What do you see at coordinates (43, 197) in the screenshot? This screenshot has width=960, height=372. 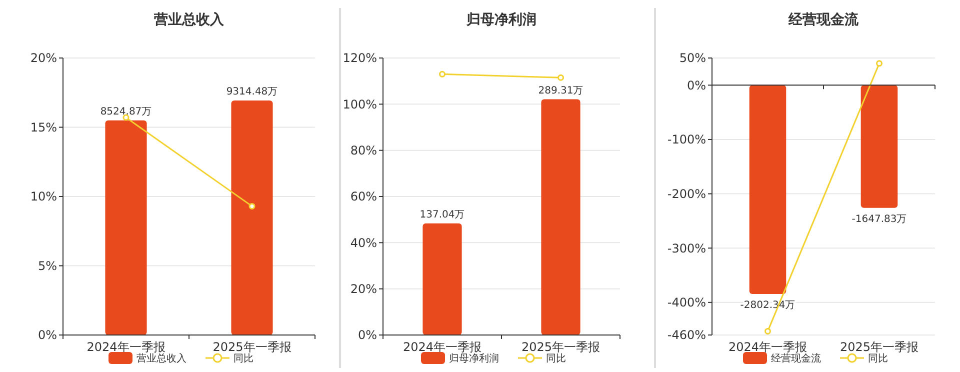 I see `y-tick-label: 10%` at bounding box center [43, 197].